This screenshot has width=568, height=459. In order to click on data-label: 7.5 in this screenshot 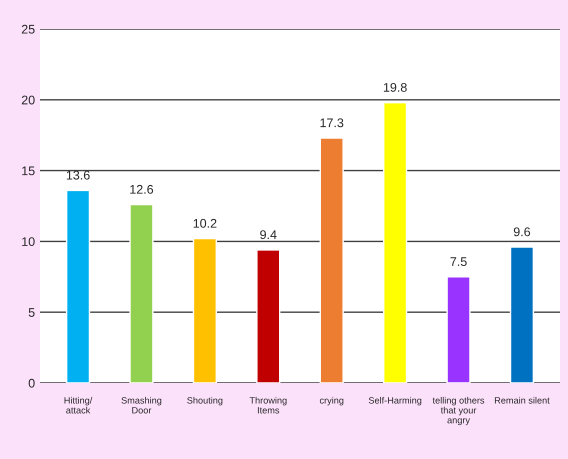, I will do `click(458, 261)`.